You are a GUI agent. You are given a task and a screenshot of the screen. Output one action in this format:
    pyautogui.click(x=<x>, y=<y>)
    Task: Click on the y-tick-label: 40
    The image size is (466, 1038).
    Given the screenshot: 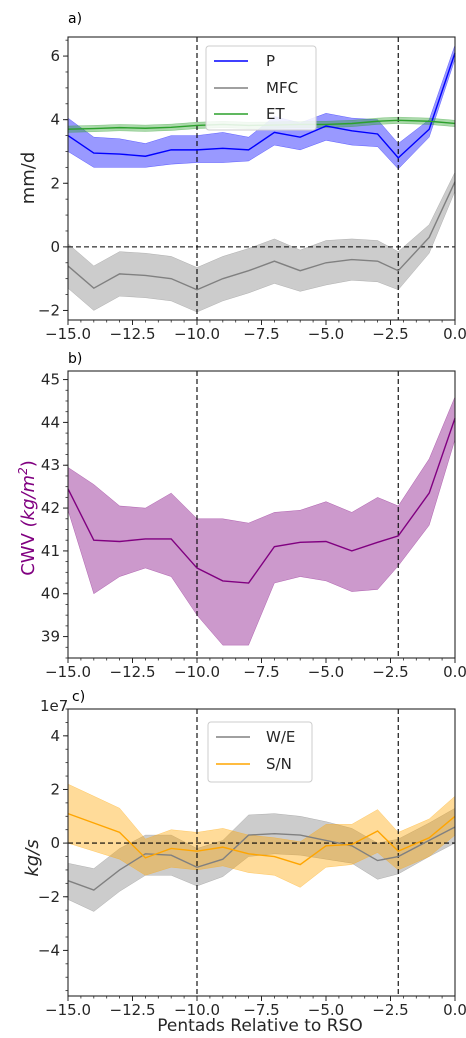 What is the action you would take?
    pyautogui.click(x=50, y=594)
    